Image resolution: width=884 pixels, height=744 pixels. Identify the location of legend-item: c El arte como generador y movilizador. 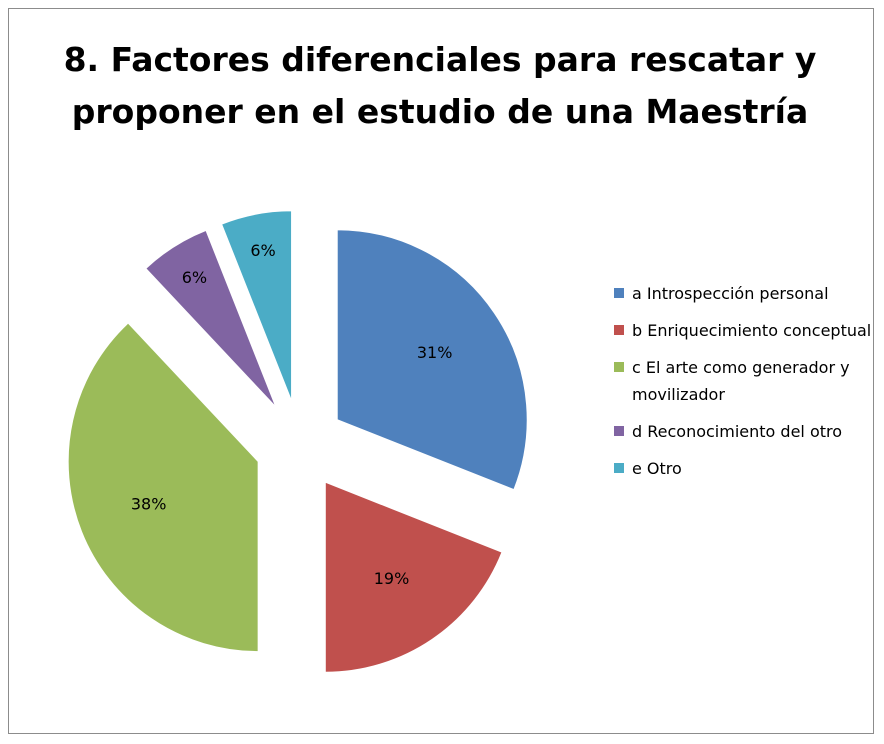
(745, 381).